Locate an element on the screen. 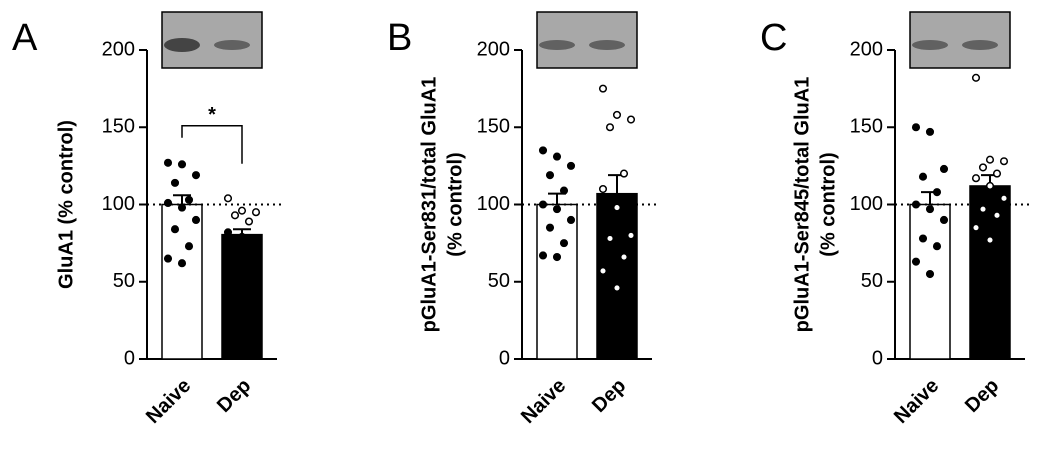 The image size is (1050, 459). y-axis-label: pGluA1-Ser831/total GluA1 is located at coordinates (429, 205).